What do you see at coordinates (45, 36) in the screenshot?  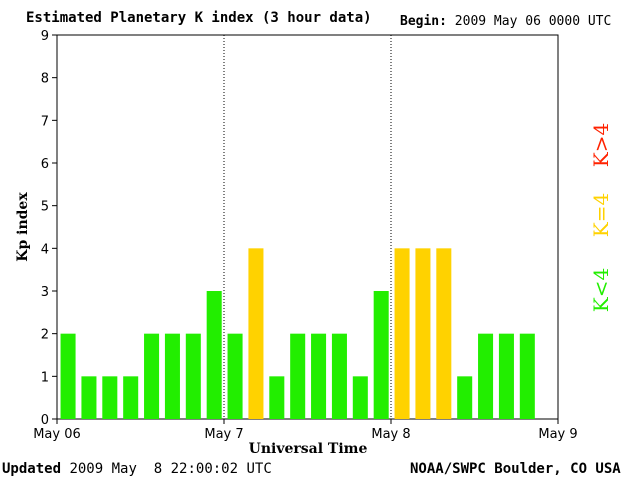 I see `y-tick-label: 9` at bounding box center [45, 36].